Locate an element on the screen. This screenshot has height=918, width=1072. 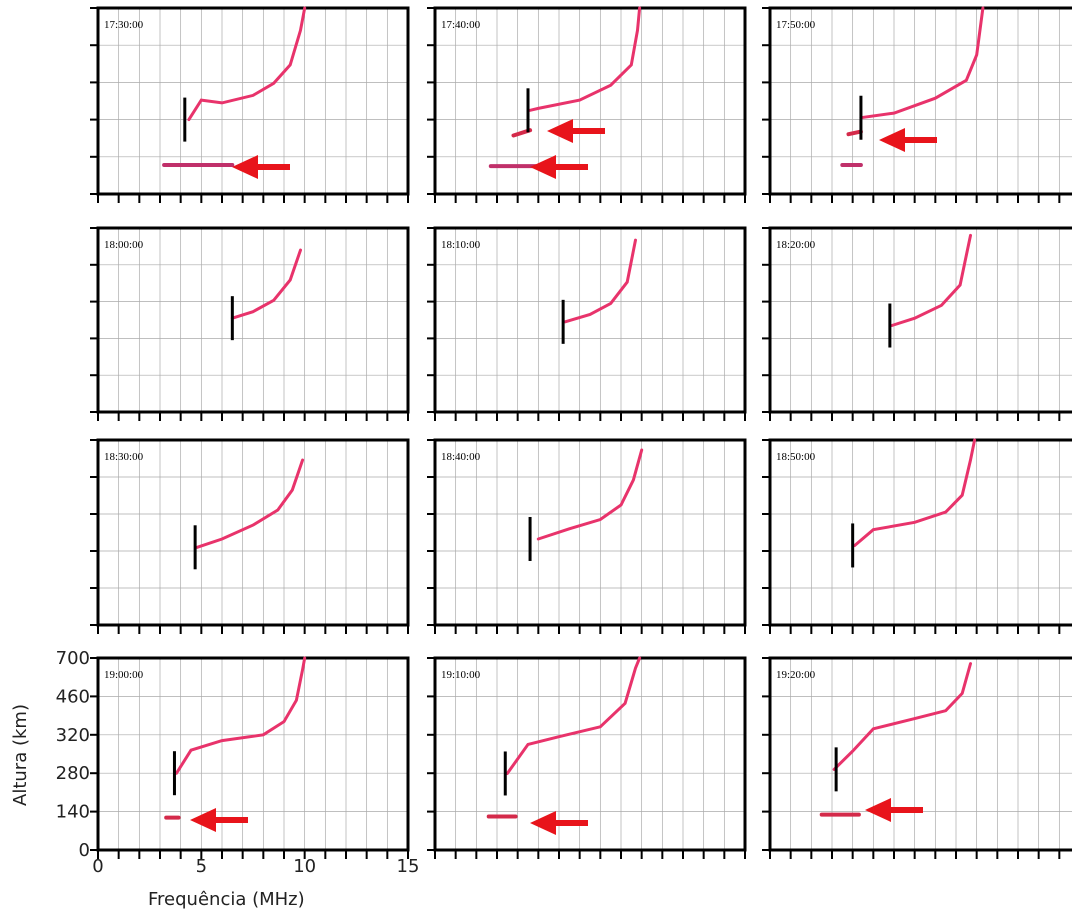
y-tick-label: 700 is located at coordinates (73, 658).